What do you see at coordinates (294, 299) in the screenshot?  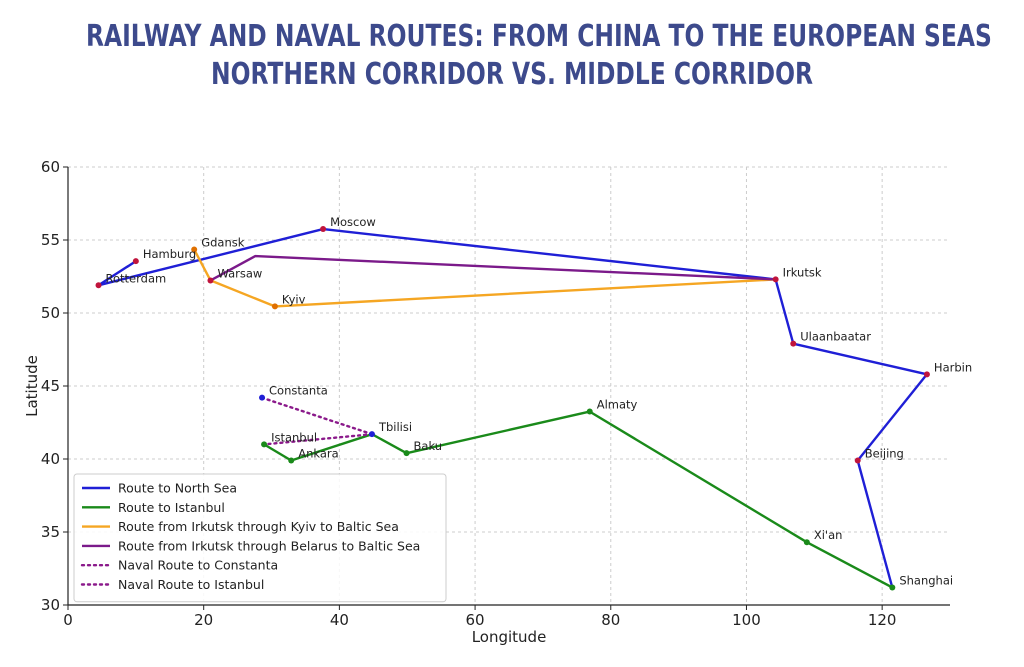 I see `city-label: Kyiv` at bounding box center [294, 299].